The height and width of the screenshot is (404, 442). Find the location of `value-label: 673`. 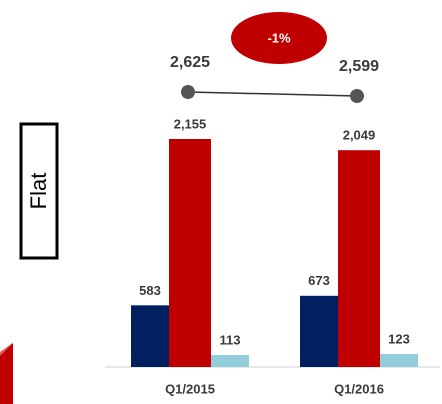

value-label: 673 is located at coordinates (319, 280).